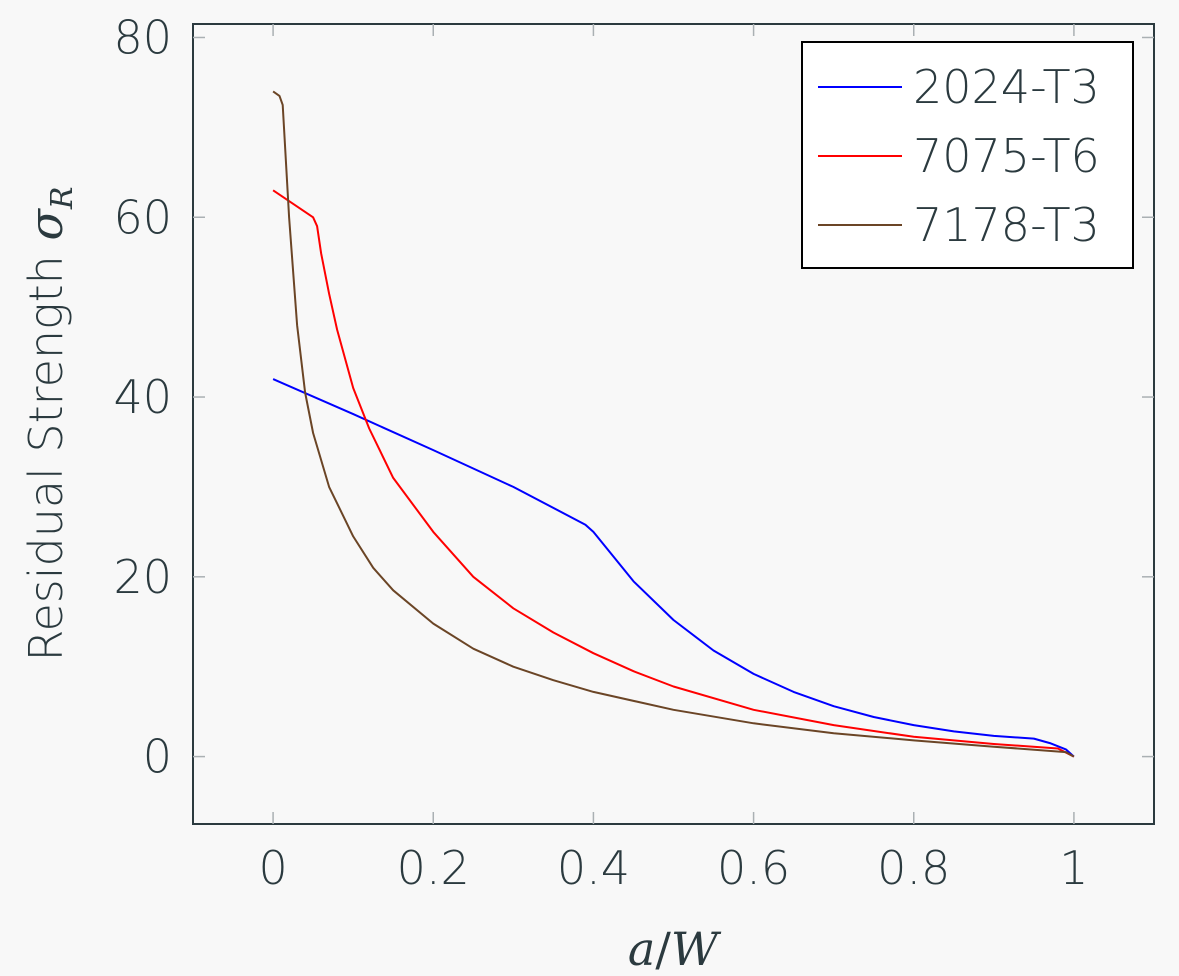  Describe the element at coordinates (1006, 87) in the screenshot. I see `legend-label: 2024-T3` at that location.